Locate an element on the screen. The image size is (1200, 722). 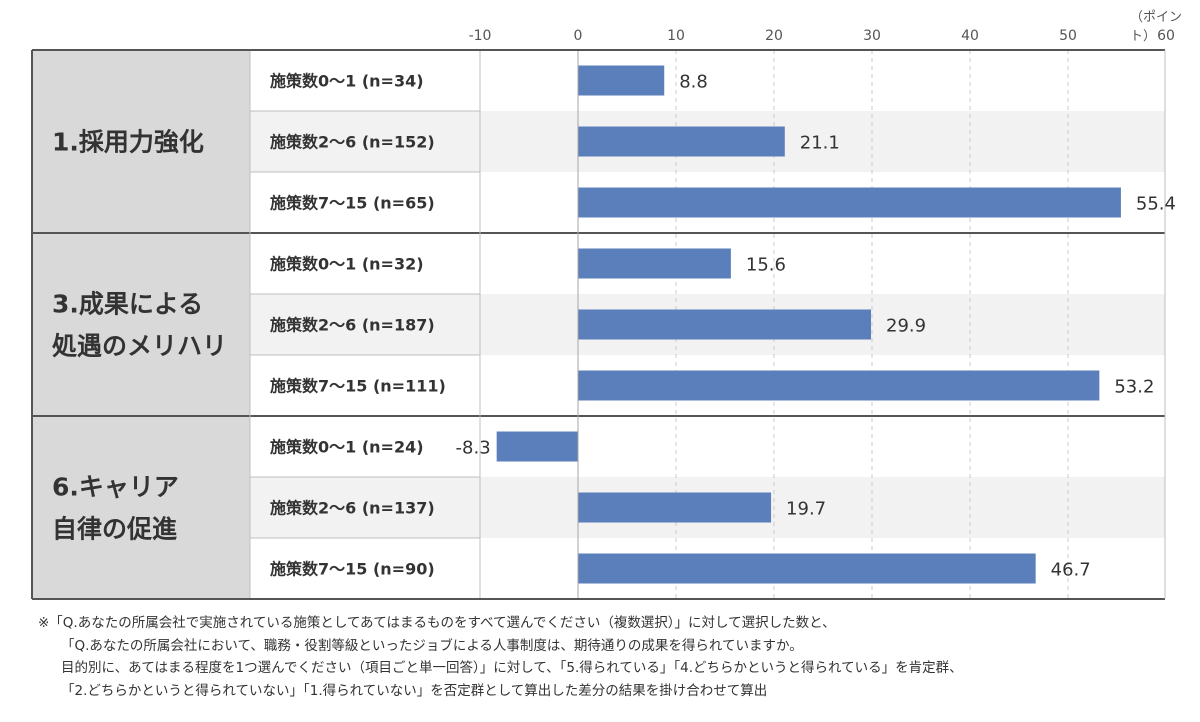
x-tick-label: 20 is located at coordinates (774, 36).